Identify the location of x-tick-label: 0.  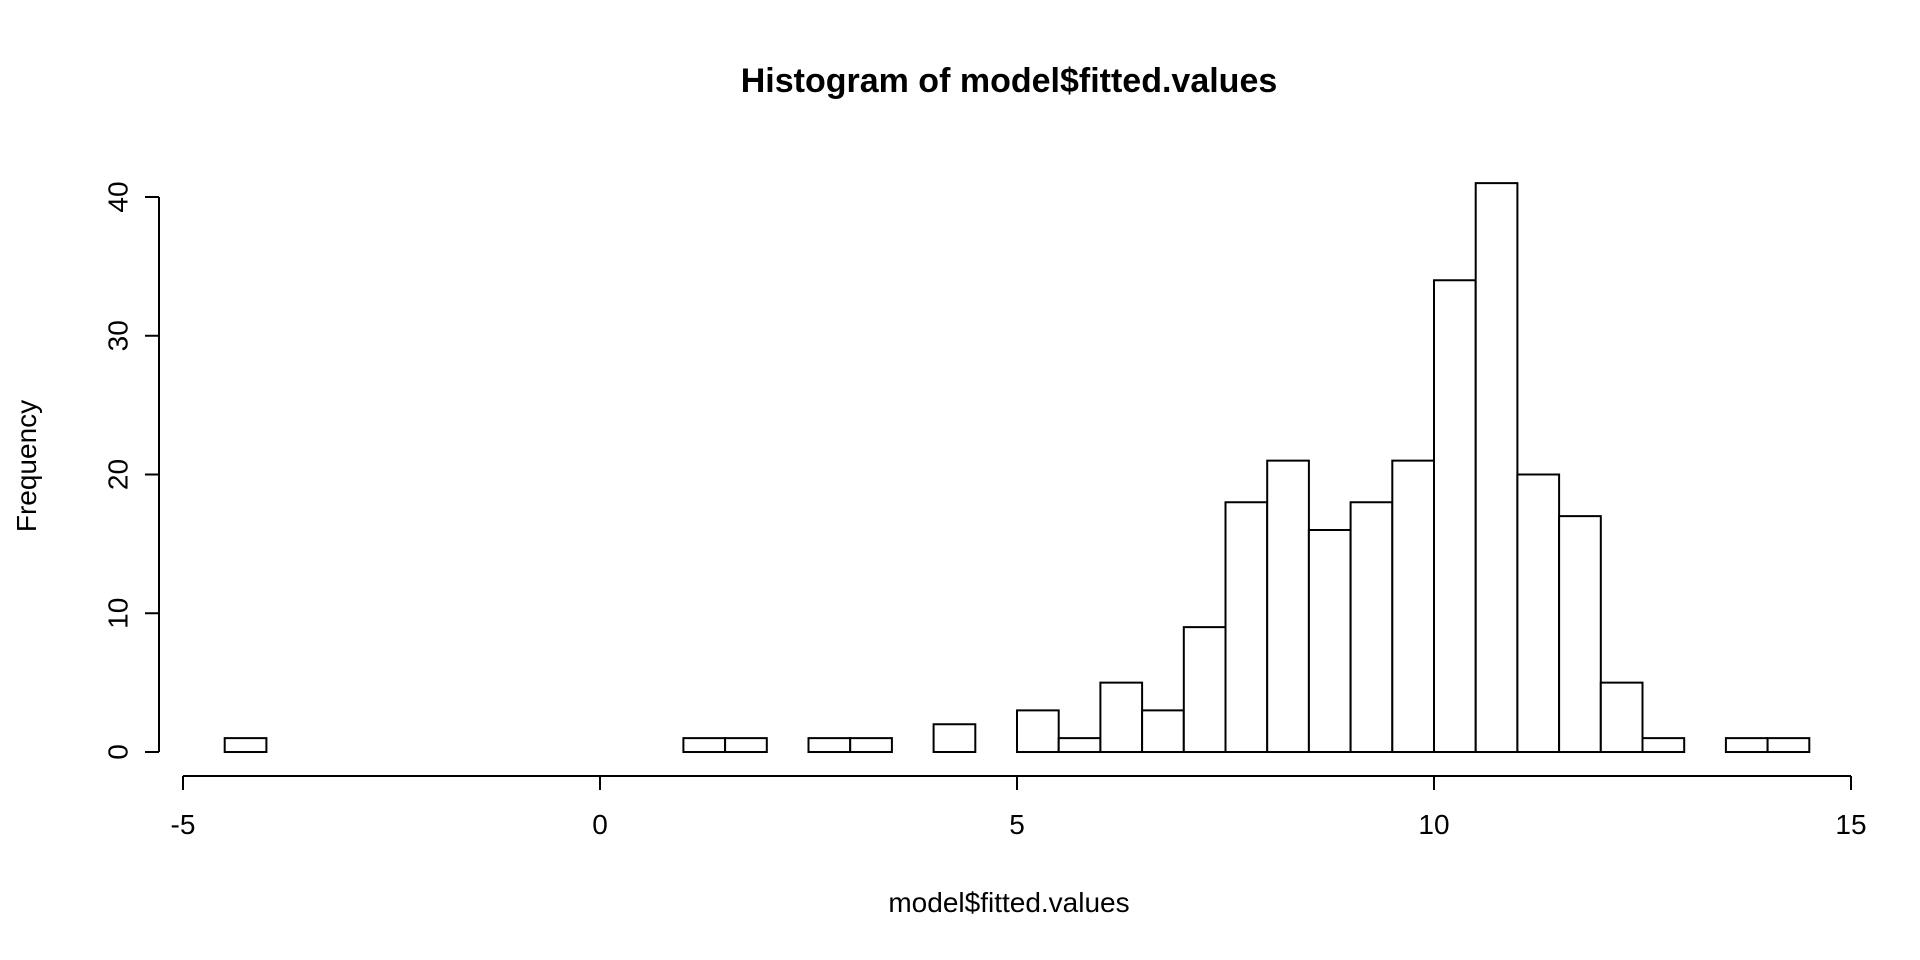
(600, 824).